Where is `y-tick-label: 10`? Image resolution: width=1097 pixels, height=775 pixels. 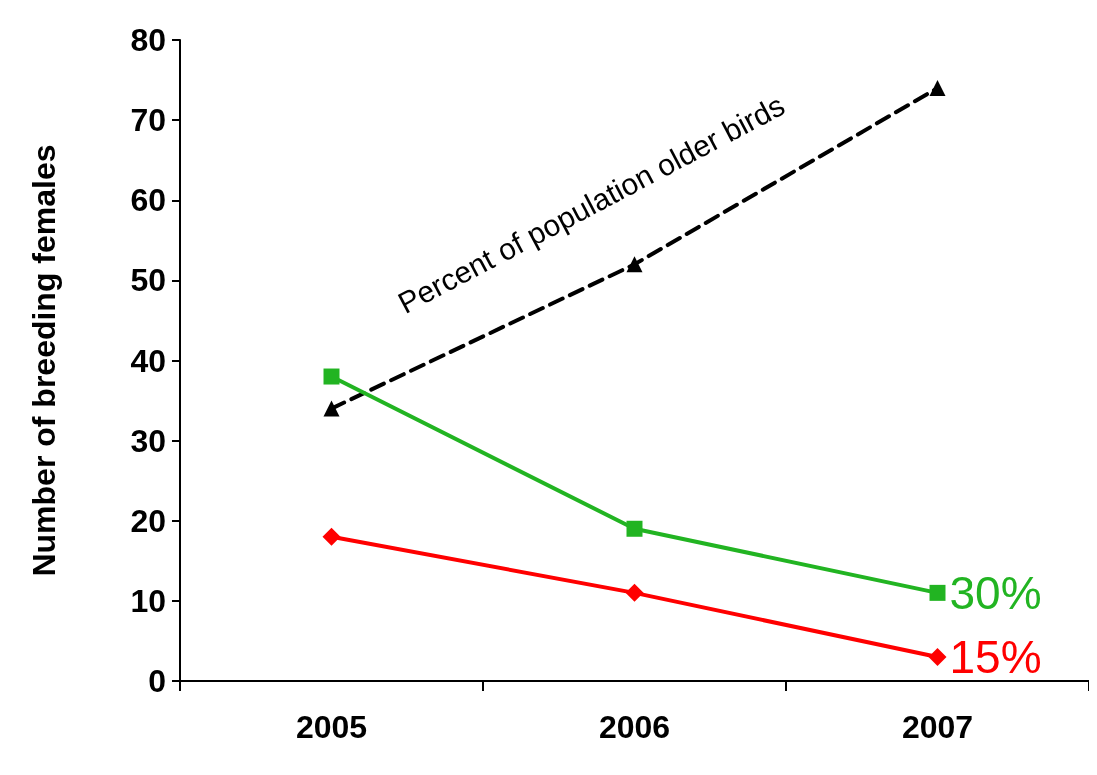 y-tick-label: 10 is located at coordinates (148, 600).